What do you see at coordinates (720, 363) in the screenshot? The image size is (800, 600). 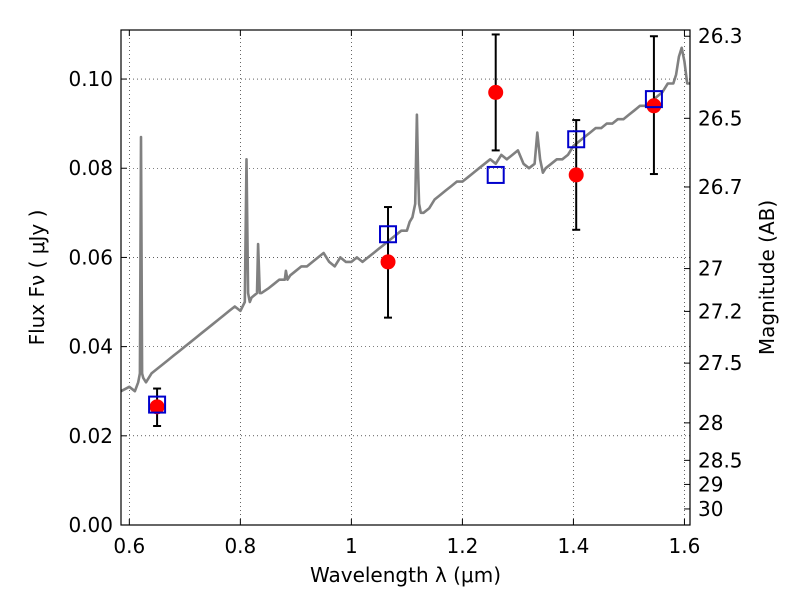 I see `right-tick-label: 27.5` at bounding box center [720, 363].